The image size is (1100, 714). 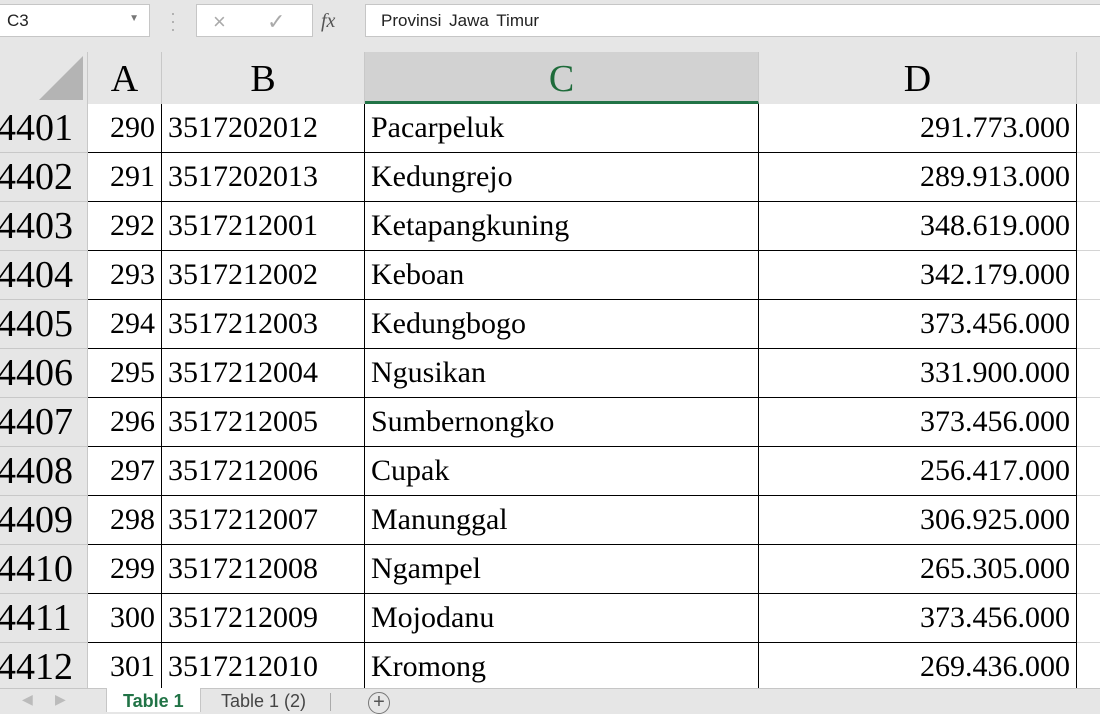 What do you see at coordinates (918, 373) in the screenshot?
I see `cell-d: 331.900.000` at bounding box center [918, 373].